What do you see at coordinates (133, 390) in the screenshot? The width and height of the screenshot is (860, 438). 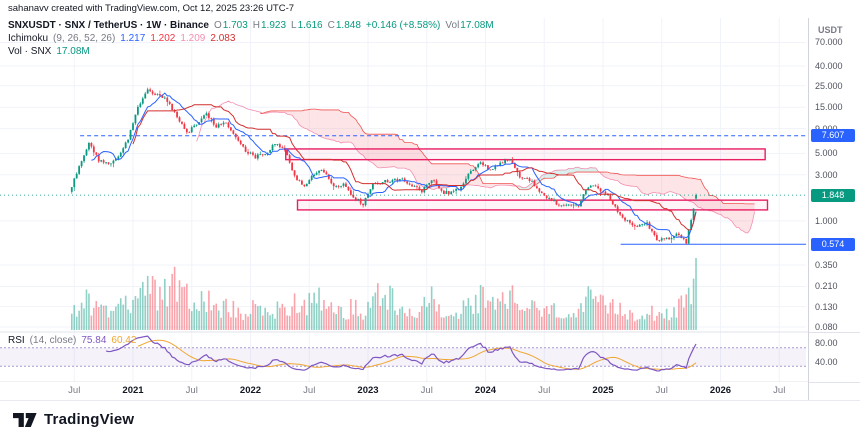 I see `time-axis-label: 2021` at bounding box center [133, 390].